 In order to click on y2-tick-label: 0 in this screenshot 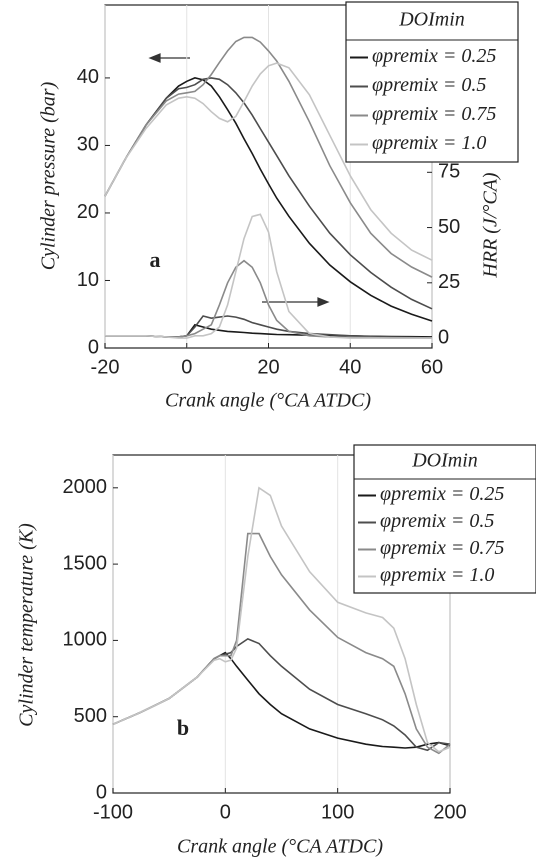, I will do `click(443, 337)`.